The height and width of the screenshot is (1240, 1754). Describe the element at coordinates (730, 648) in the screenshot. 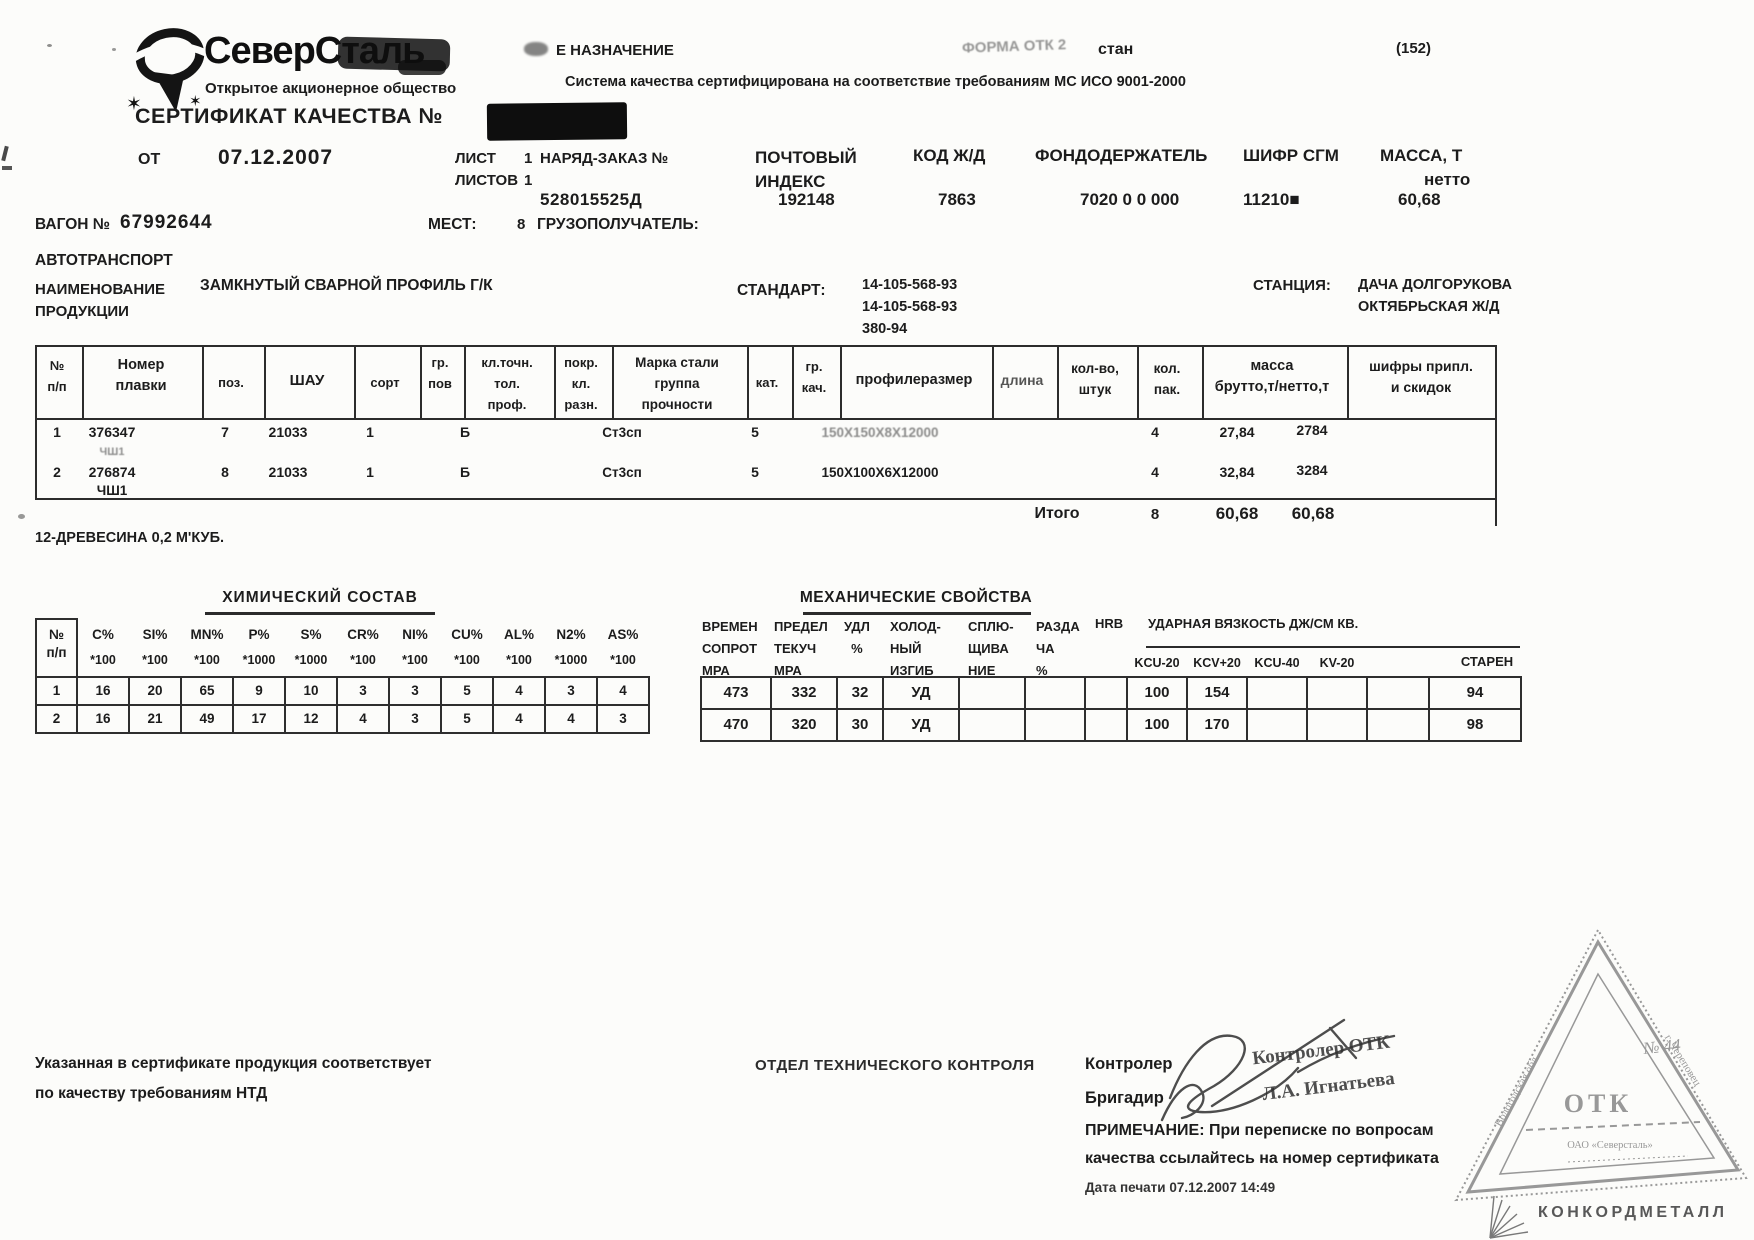

I see `mech-header-text: СОПРОТ` at that location.